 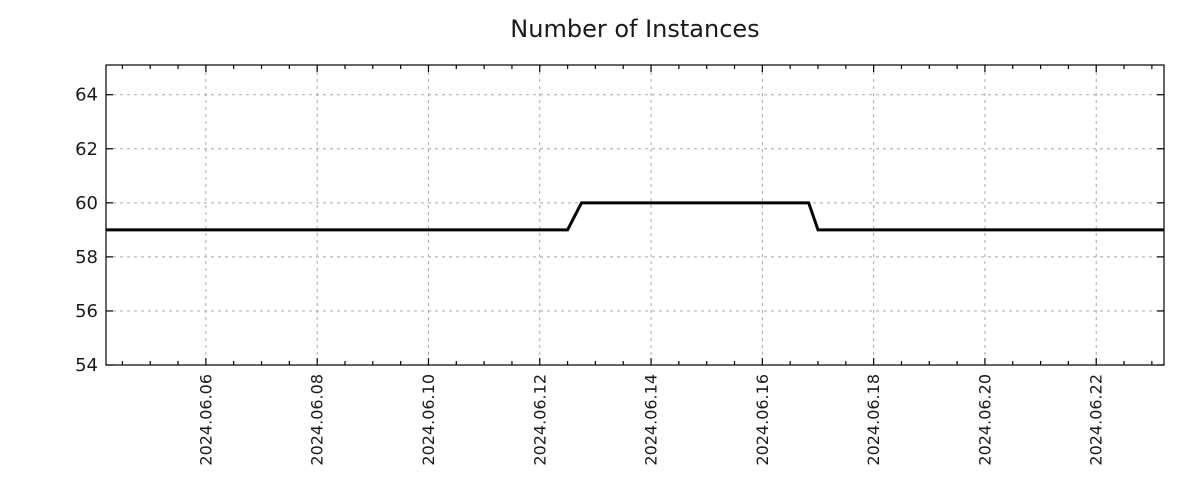 What do you see at coordinates (762, 420) in the screenshot?
I see `x-tick-label: 2024.06.16` at bounding box center [762, 420].